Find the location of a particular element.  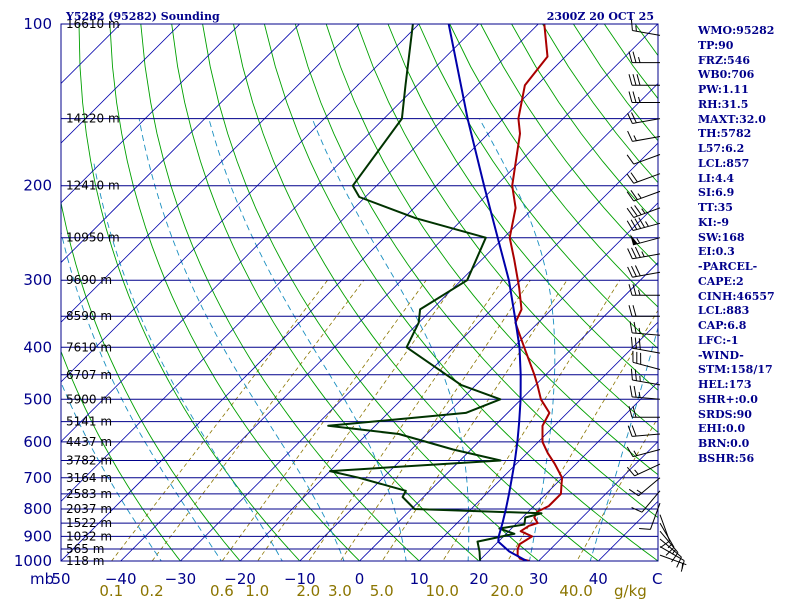

index-item: -WIND- is located at coordinates (721, 355).